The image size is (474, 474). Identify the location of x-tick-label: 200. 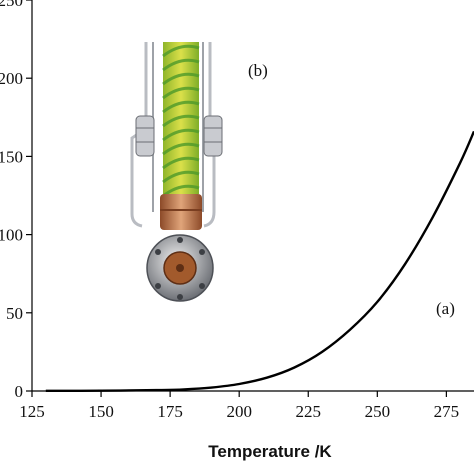
(239, 411).